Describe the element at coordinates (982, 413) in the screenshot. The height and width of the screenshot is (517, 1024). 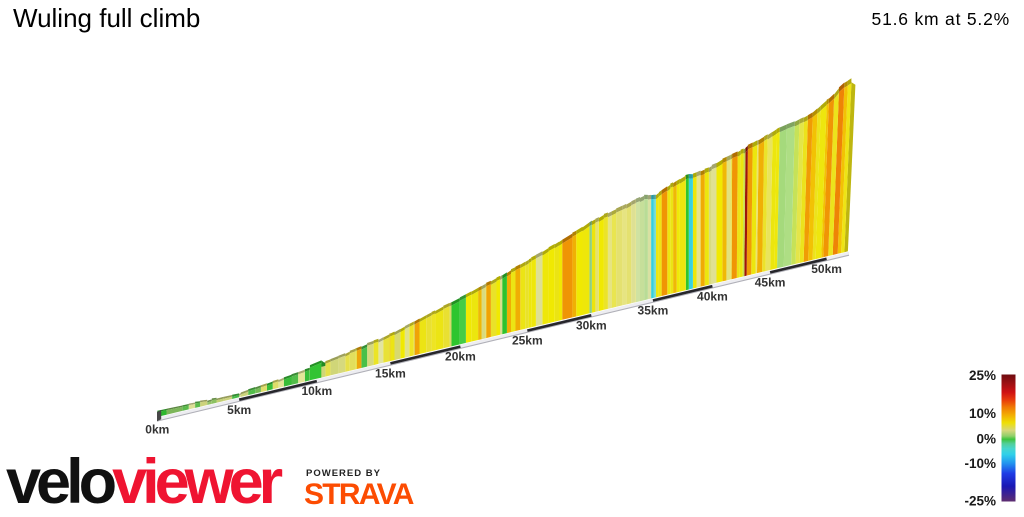
I see `svg-text: 10%` at that location.